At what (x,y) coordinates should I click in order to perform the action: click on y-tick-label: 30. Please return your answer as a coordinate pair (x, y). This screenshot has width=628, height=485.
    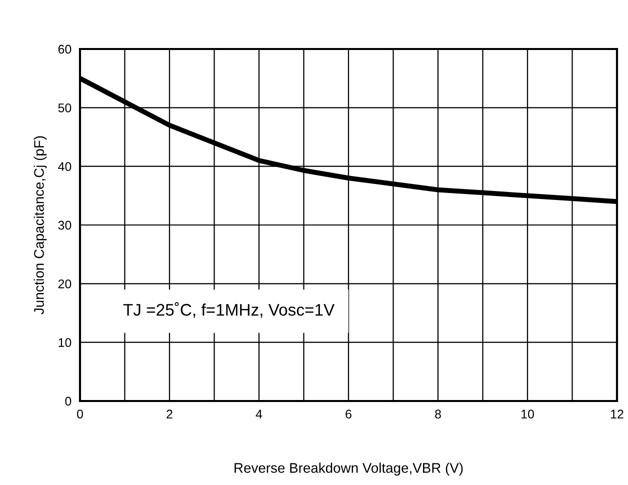
    Looking at the image, I should click on (65, 225).